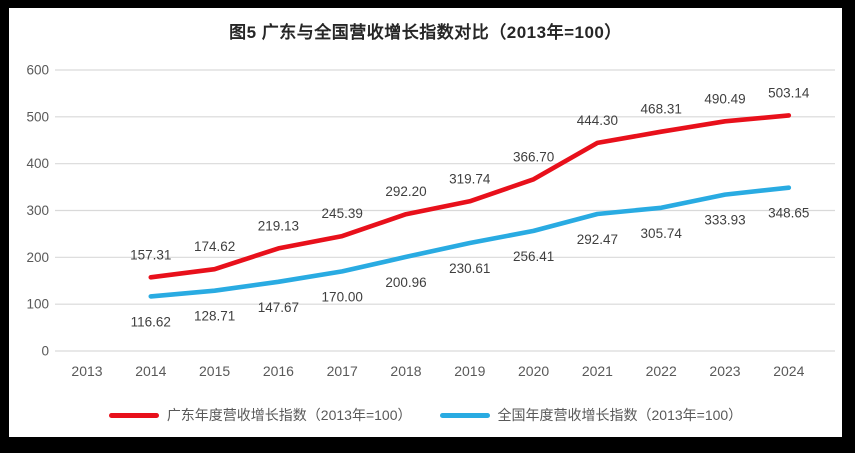 The height and width of the screenshot is (453, 855). What do you see at coordinates (37, 163) in the screenshot?
I see `y-axis-tick-label: 400` at bounding box center [37, 163].